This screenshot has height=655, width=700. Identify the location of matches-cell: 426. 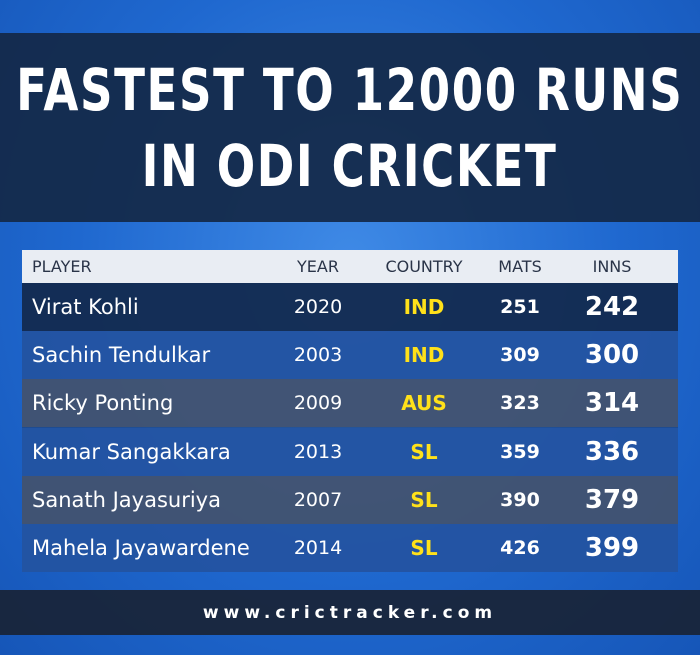
(520, 547).